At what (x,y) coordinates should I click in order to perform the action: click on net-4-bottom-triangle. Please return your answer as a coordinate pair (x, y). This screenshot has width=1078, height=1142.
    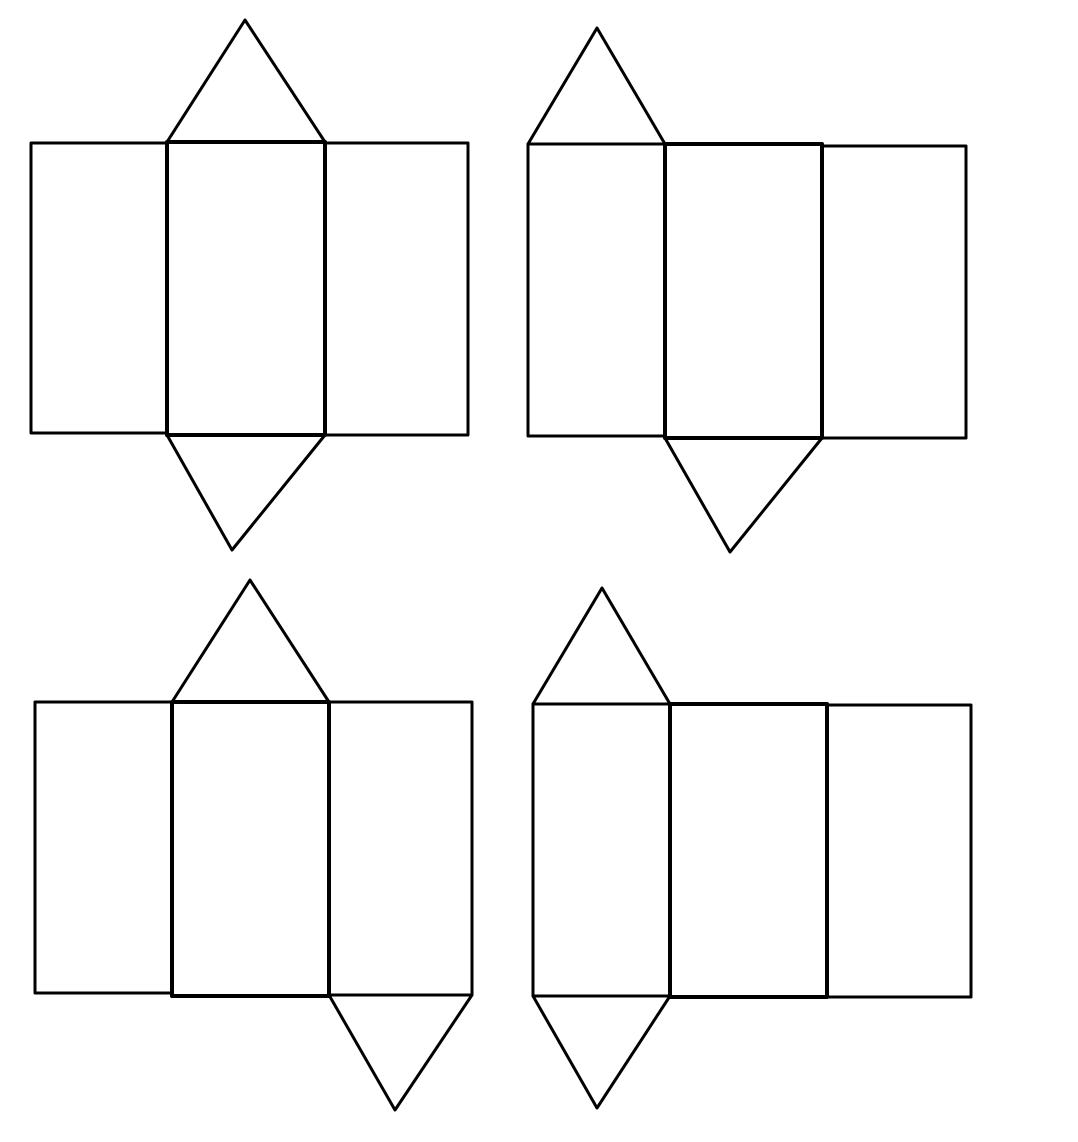
    Looking at the image, I should click on (601, 1052).